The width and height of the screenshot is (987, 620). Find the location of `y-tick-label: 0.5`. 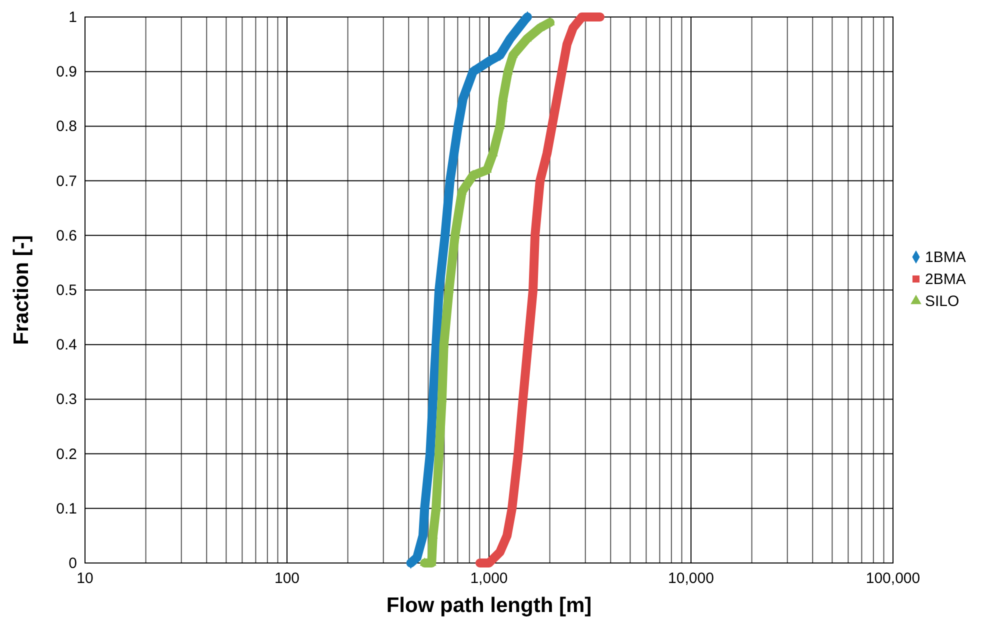

y-tick-label: 0.5 is located at coordinates (66, 290).